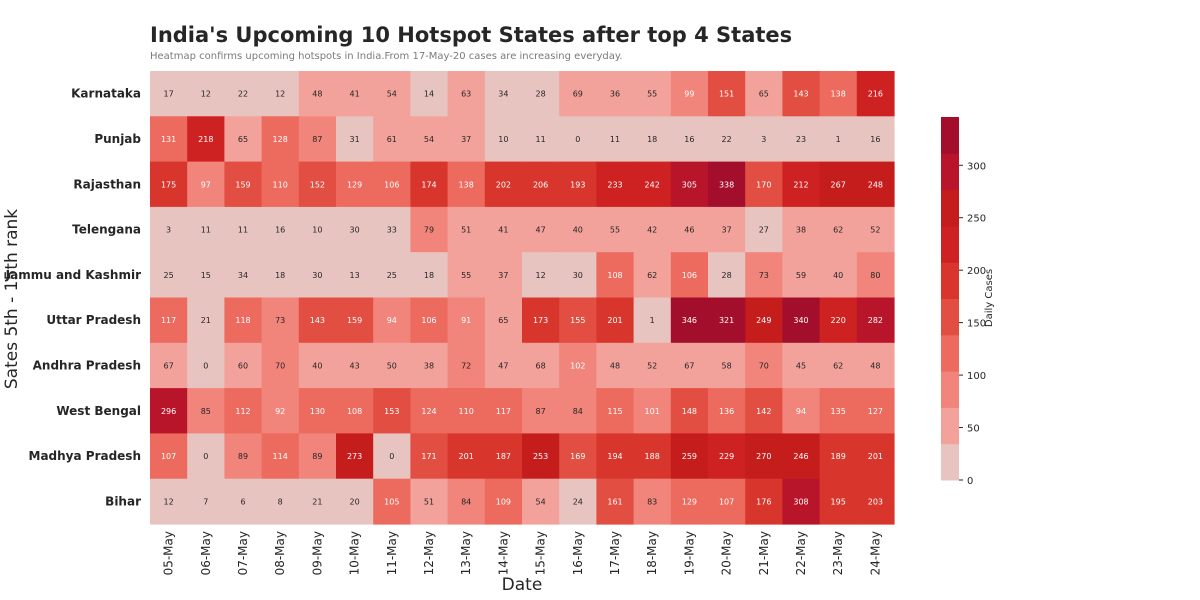 The image size is (1200, 600). Describe the element at coordinates (317, 94) in the screenshot. I see `cell-value-label: 48` at that location.